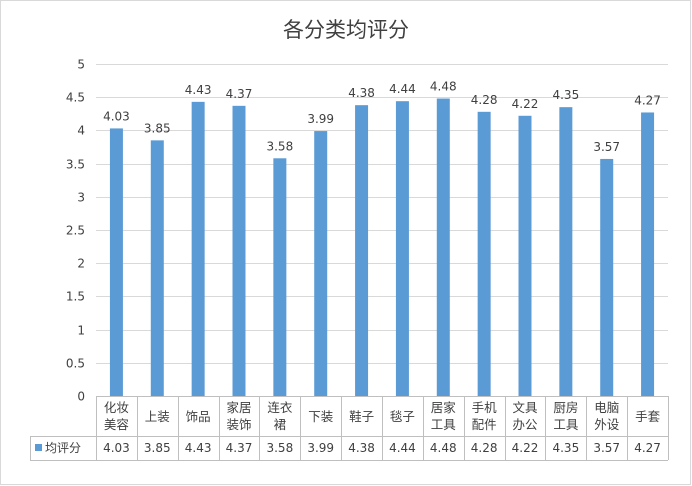 The width and height of the screenshot is (692, 486). I want to click on table-value: 3.57, so click(606, 448).